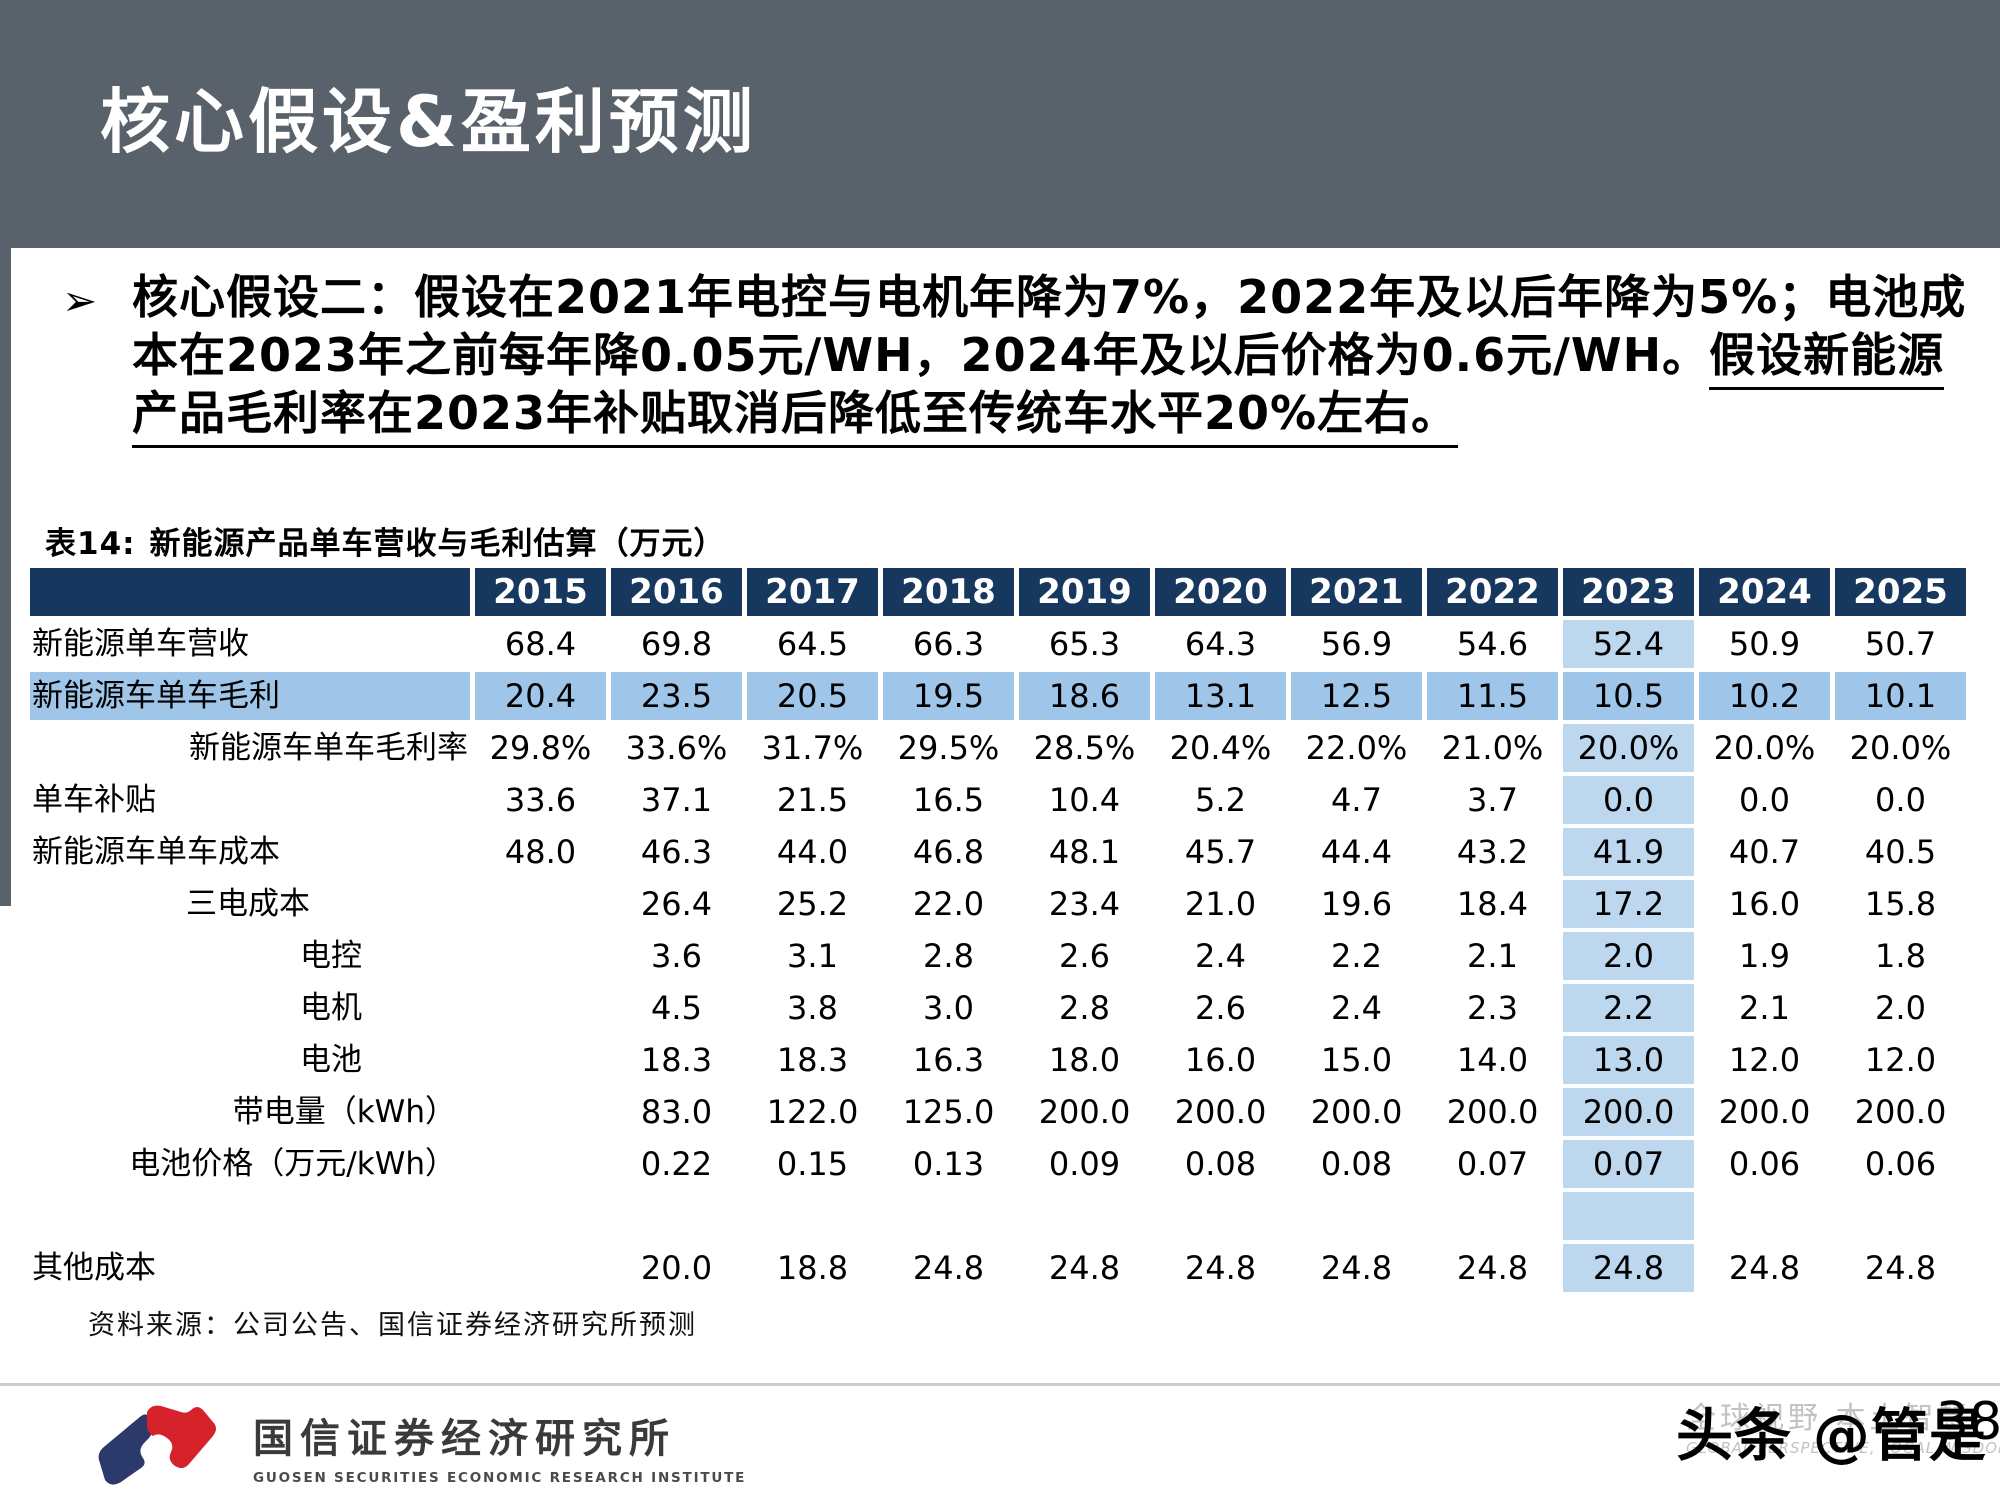 Image resolution: width=2000 pixels, height=1500 pixels. I want to click on table-cell: 20.5, so click(812, 696).